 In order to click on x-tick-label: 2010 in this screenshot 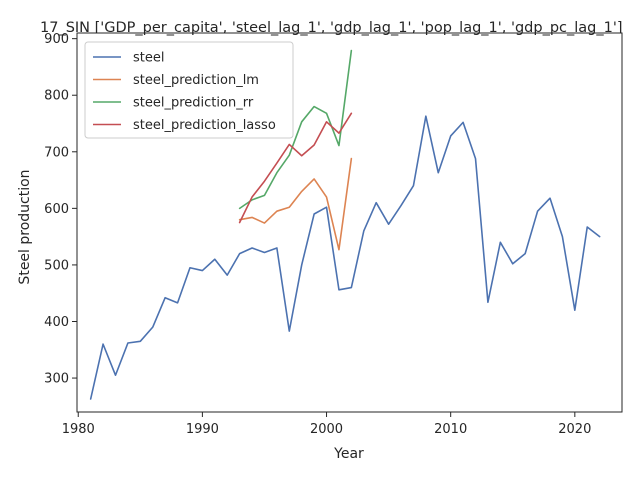, I will do `click(450, 429)`.